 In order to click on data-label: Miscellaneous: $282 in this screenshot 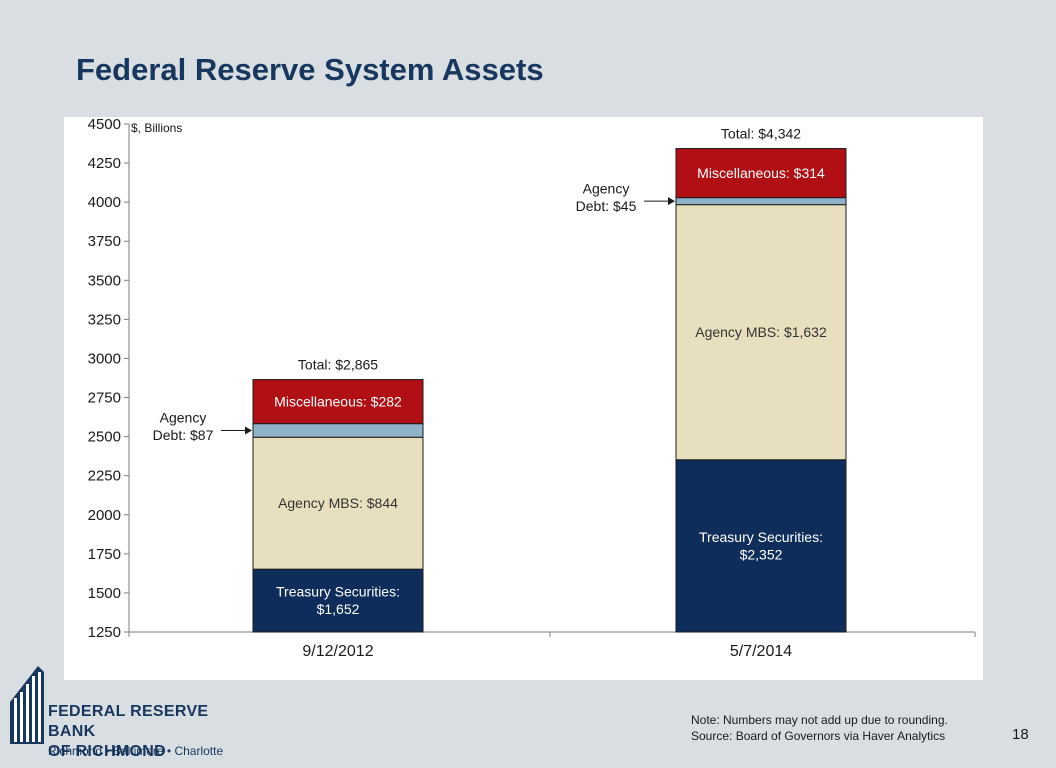, I will do `click(338, 402)`.